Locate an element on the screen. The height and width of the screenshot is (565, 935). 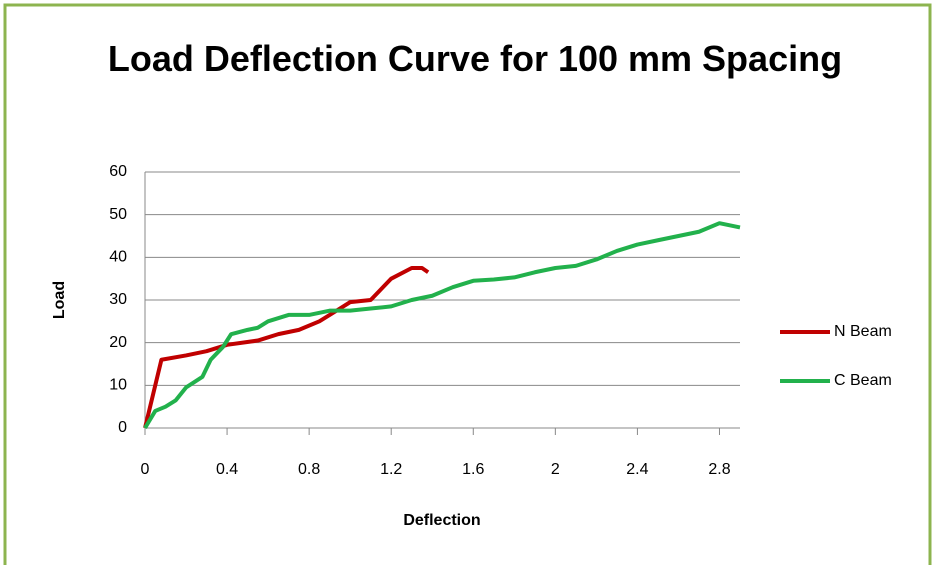
chart-title: Load Deflection Curve for 100 mm Spacing is located at coordinates (475, 58).